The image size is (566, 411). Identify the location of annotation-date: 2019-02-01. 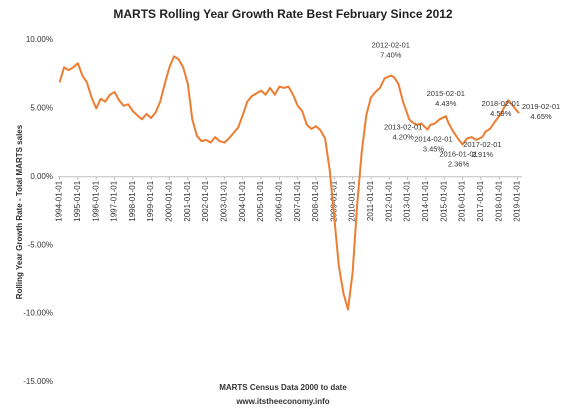
(541, 106).